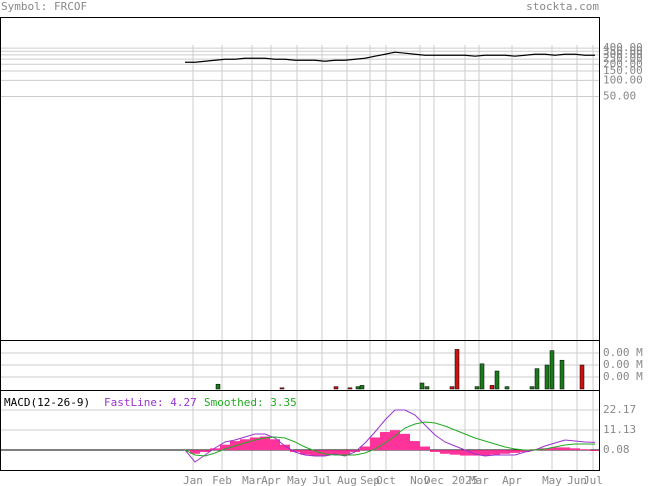 The height and width of the screenshot is (486, 655). Describe the element at coordinates (193, 480) in the screenshot. I see `x-tick-label: Jan` at that location.